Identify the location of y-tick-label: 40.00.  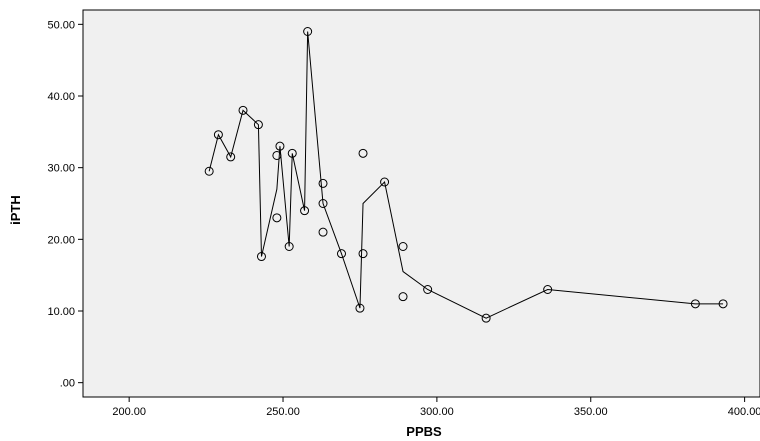
(61, 97).